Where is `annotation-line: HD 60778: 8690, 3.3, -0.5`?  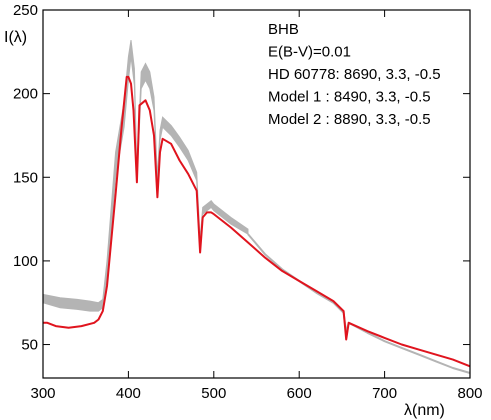 annotation-line: HD 60778: 8690, 3.3, -0.5 is located at coordinates (354, 74).